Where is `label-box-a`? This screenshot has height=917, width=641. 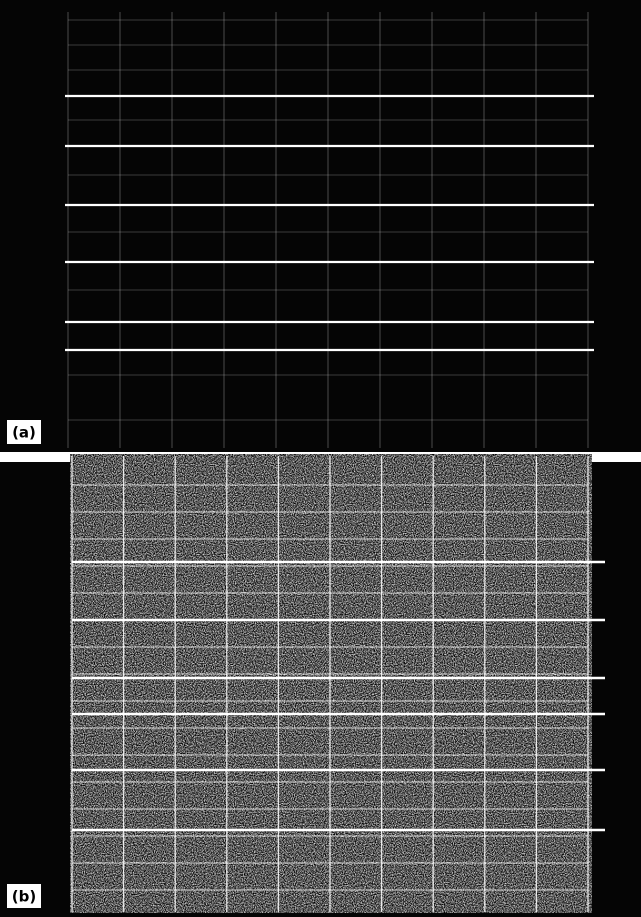
label-box-a is located at coordinates (24, 432).